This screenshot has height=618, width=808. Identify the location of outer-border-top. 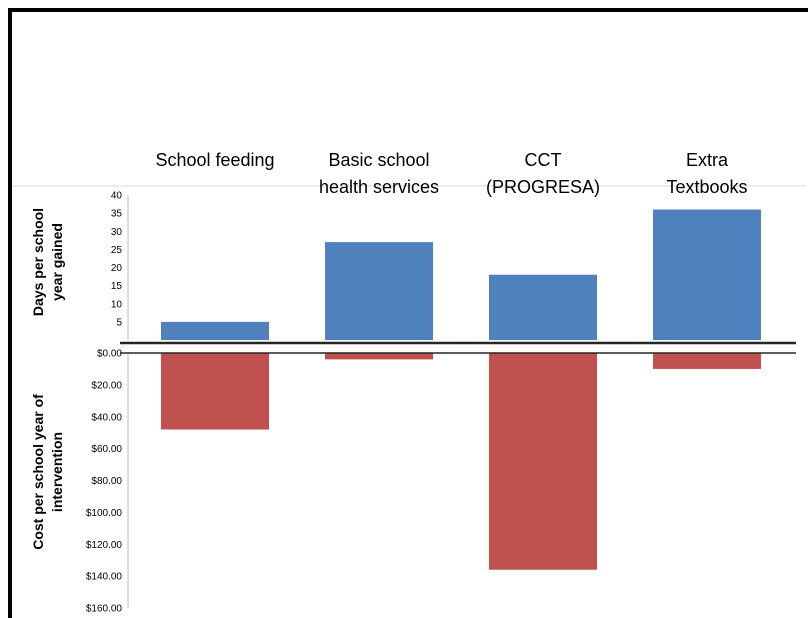
(408, 10).